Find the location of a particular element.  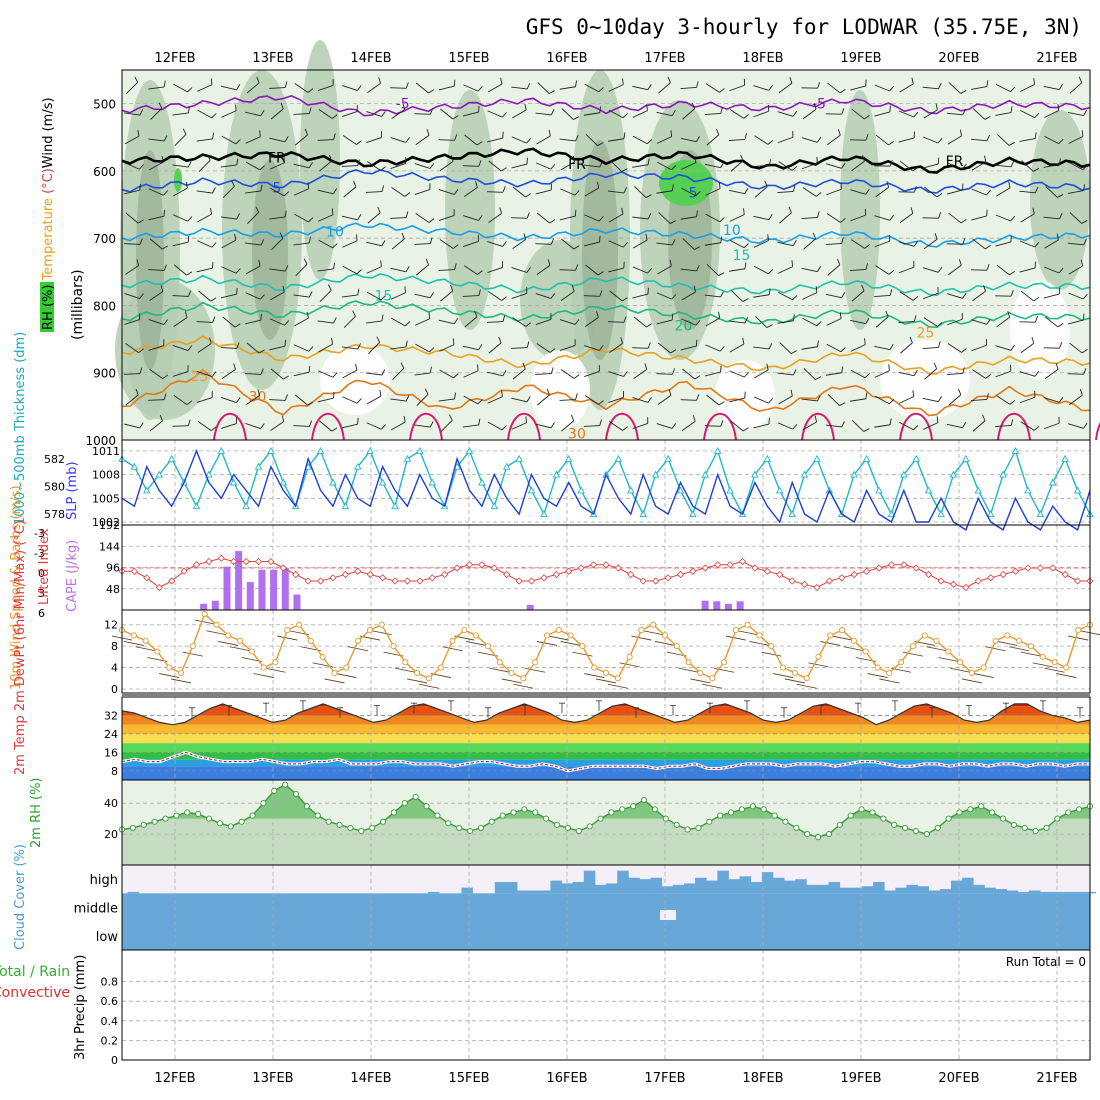

rh-contour-blob is located at coordinates (560, 300).